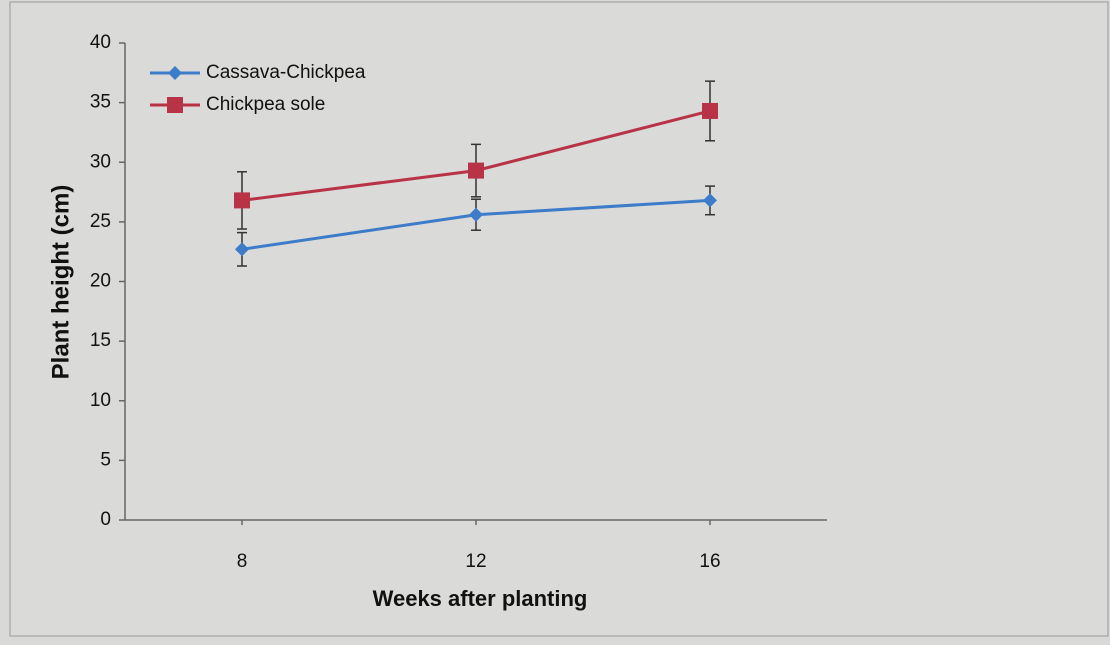 The width and height of the screenshot is (1110, 645). I want to click on y-tick-label: 35, so click(100, 102).